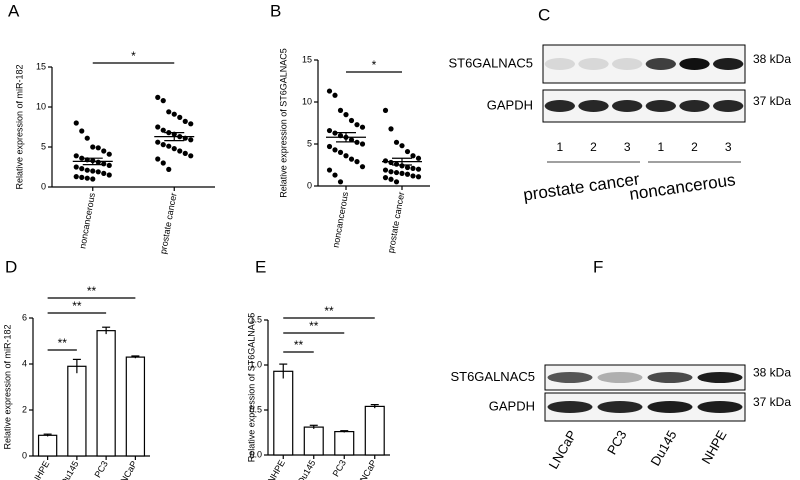 This screenshot has height=480, width=800. What do you see at coordinates (598, 266) in the screenshot?
I see `panel-letter: F` at bounding box center [598, 266].